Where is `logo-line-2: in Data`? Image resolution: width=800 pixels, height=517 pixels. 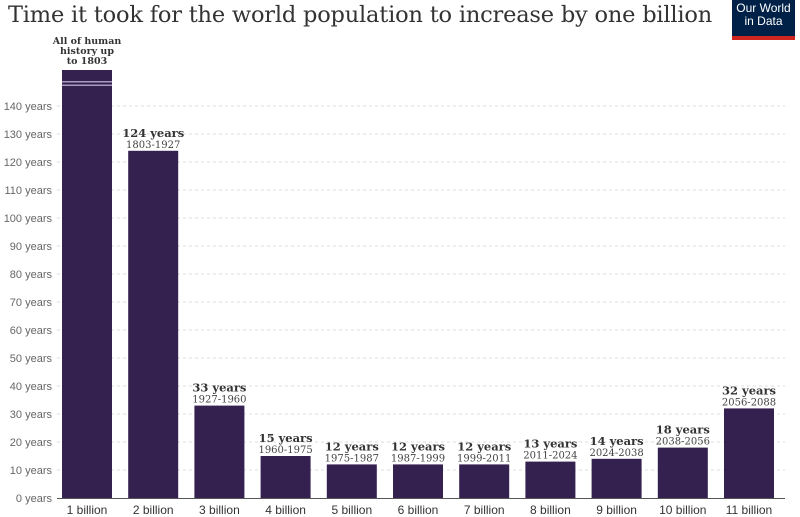 logo-line-2: in Data is located at coordinates (763, 21).